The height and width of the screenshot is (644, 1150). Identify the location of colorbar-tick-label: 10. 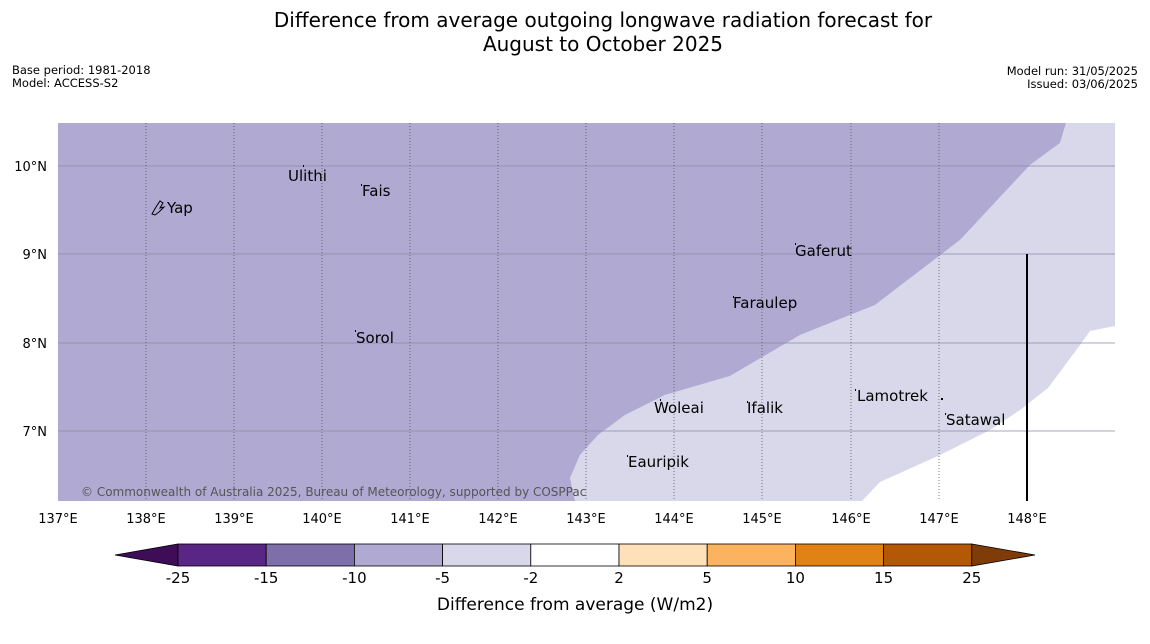
(795, 578).